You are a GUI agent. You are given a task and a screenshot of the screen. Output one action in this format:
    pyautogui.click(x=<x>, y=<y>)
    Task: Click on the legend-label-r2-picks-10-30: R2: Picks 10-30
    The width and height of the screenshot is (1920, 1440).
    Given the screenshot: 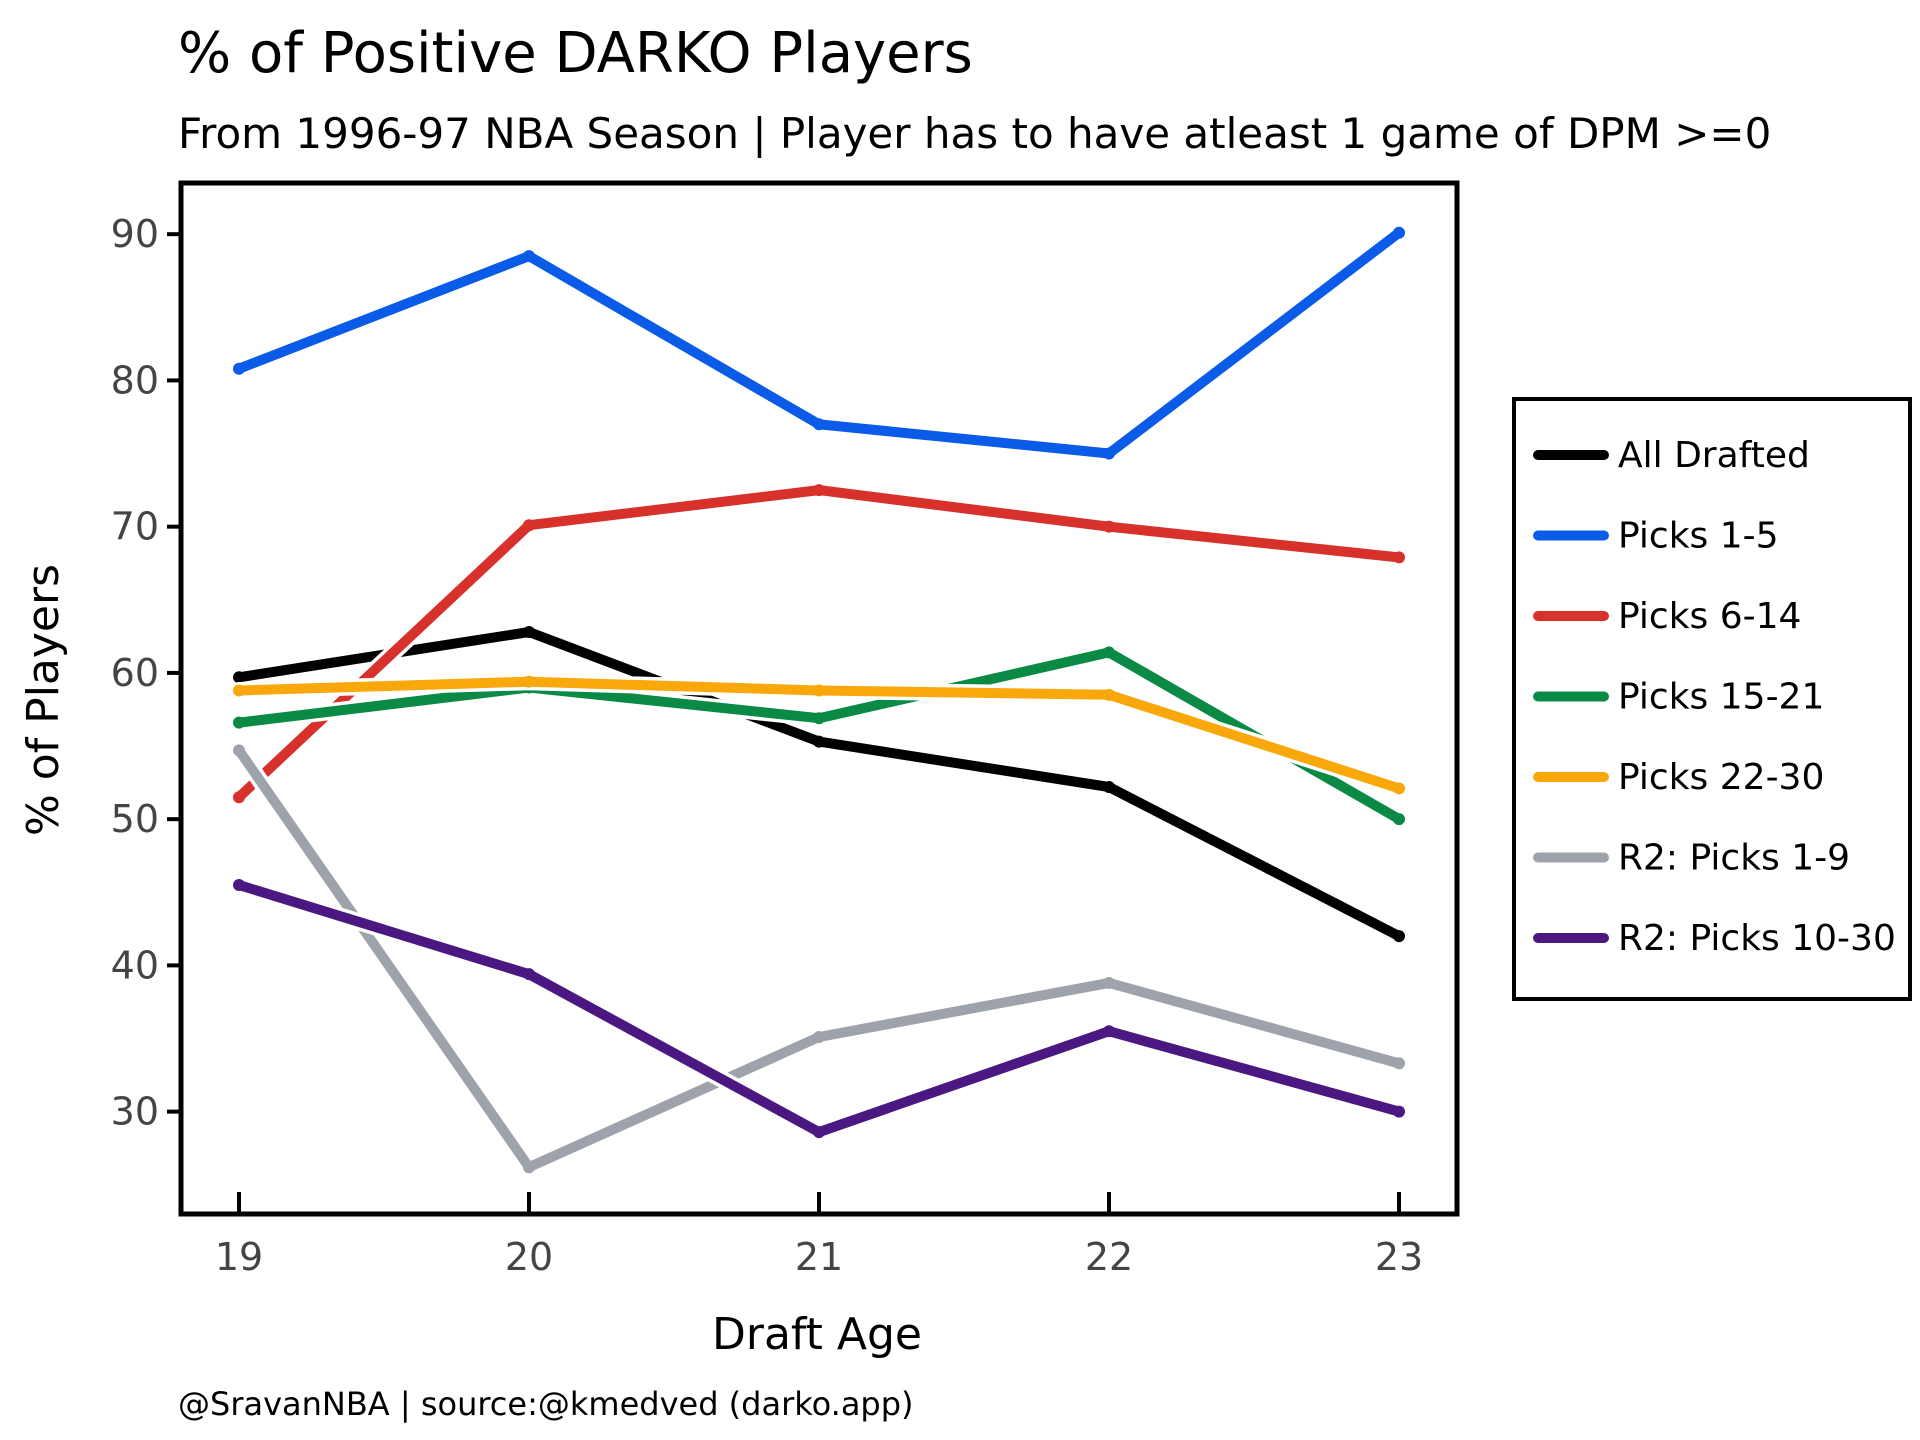 What is the action you would take?
    pyautogui.click(x=1757, y=938)
    